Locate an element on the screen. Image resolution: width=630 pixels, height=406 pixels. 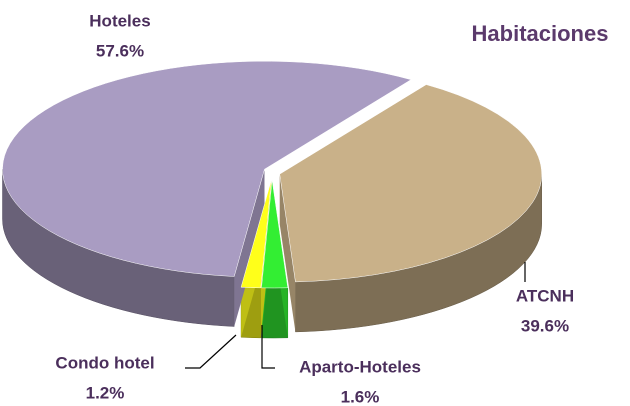
value-label: 1.2% is located at coordinates (105, 392).